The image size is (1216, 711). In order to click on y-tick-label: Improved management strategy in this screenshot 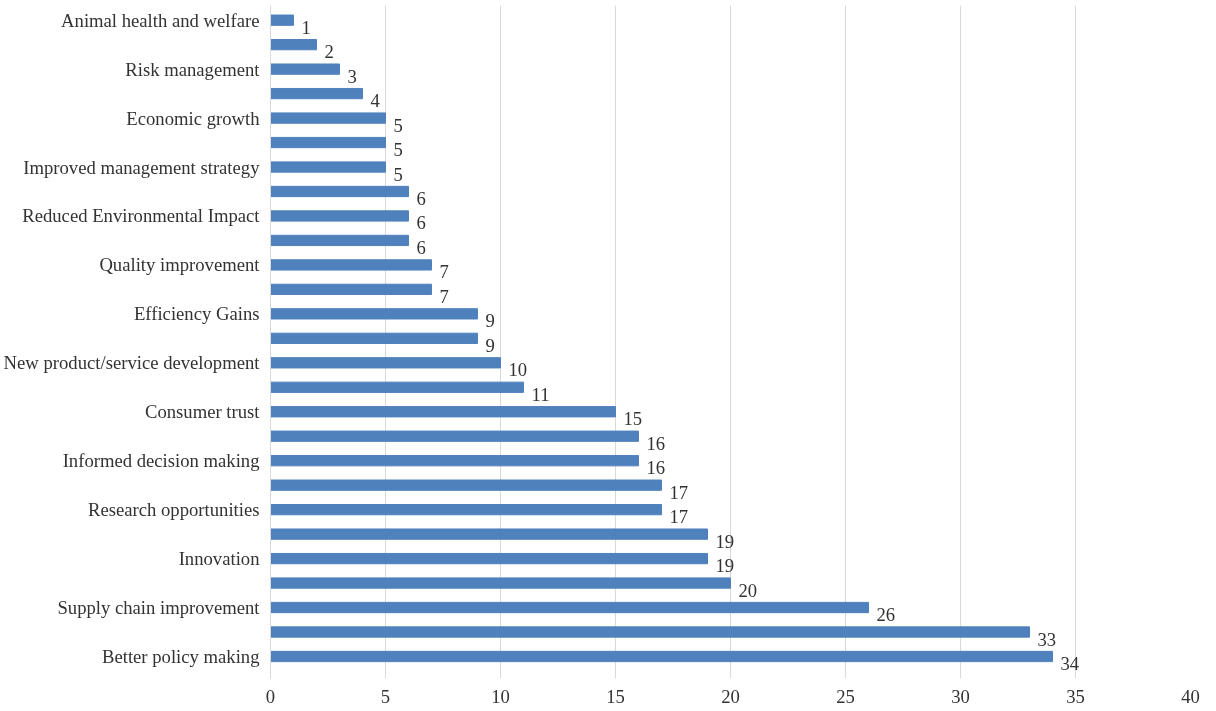, I will do `click(142, 167)`.